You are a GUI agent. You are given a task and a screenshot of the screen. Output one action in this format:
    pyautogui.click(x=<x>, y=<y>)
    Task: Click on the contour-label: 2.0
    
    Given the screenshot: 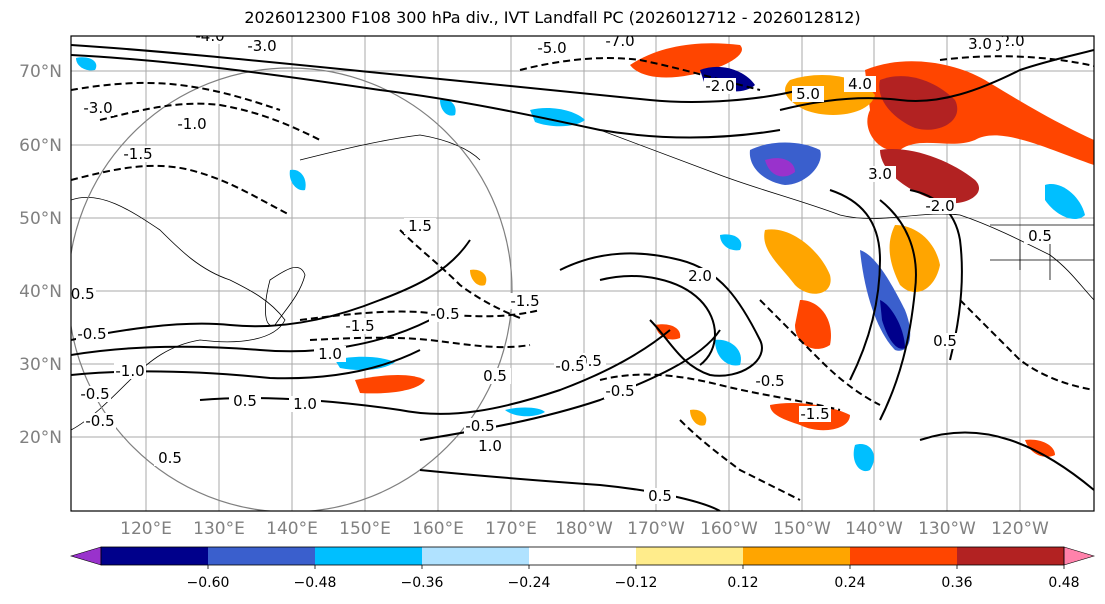 What is the action you would take?
    pyautogui.click(x=700, y=276)
    